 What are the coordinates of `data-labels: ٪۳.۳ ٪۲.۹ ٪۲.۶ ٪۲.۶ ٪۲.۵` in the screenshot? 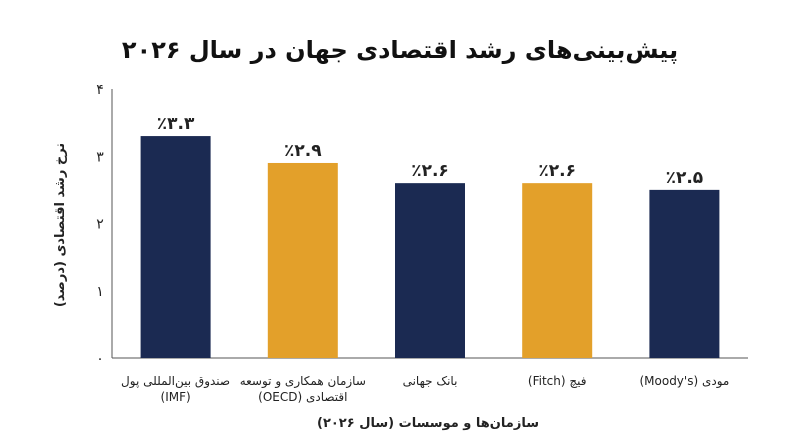 It's located at (430, 151).